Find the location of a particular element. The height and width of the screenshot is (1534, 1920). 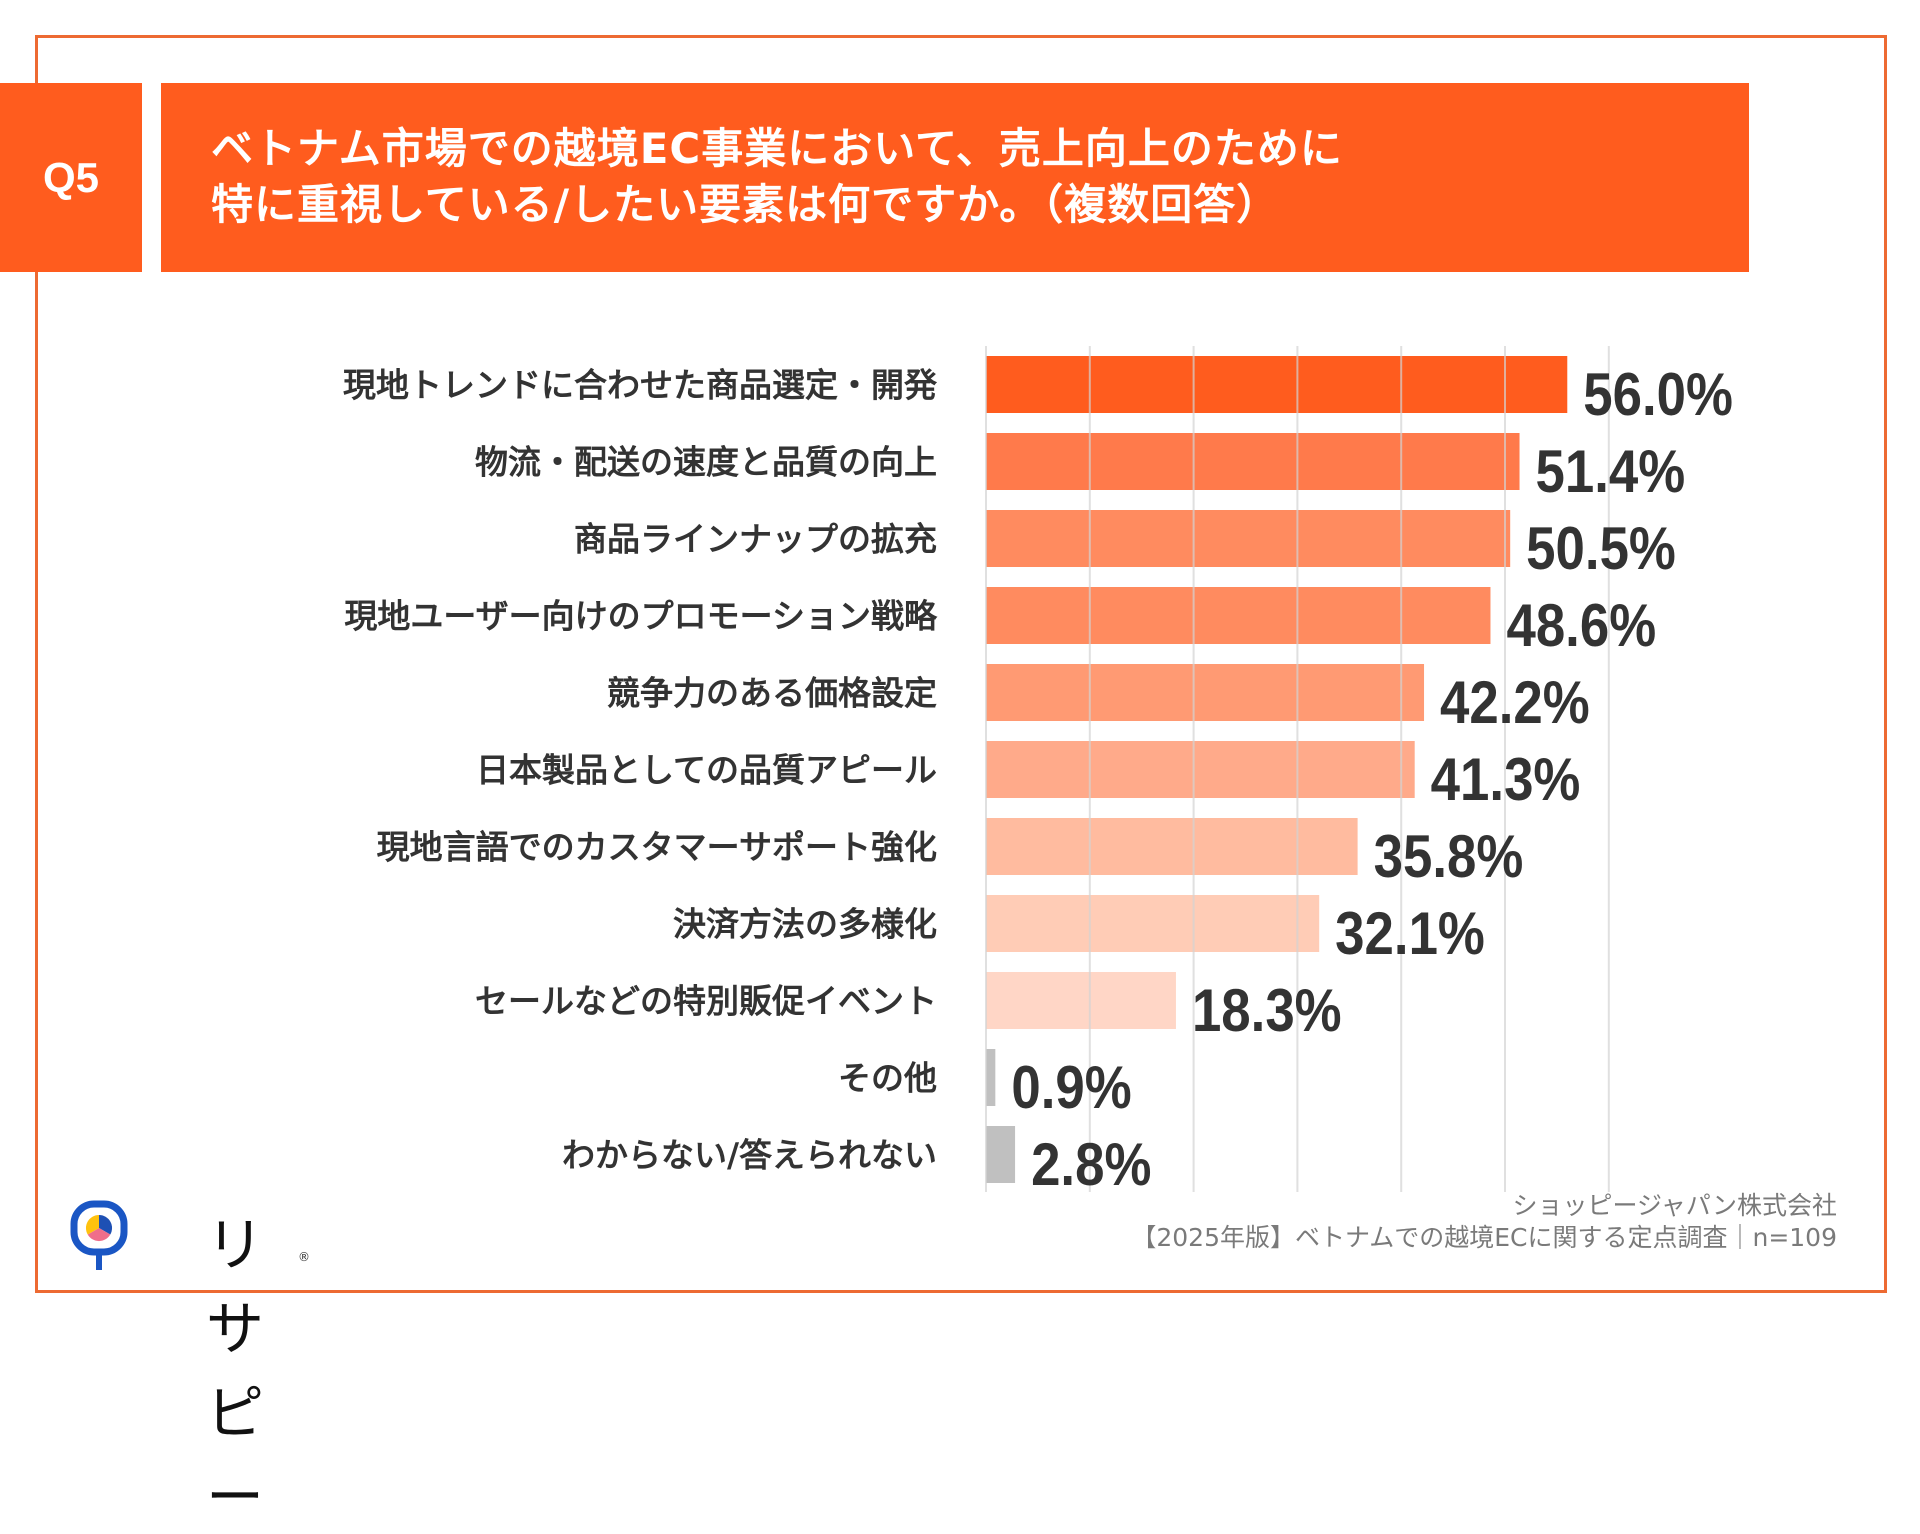

logo-wordmark: リサピー is located at coordinates (236, 1371).